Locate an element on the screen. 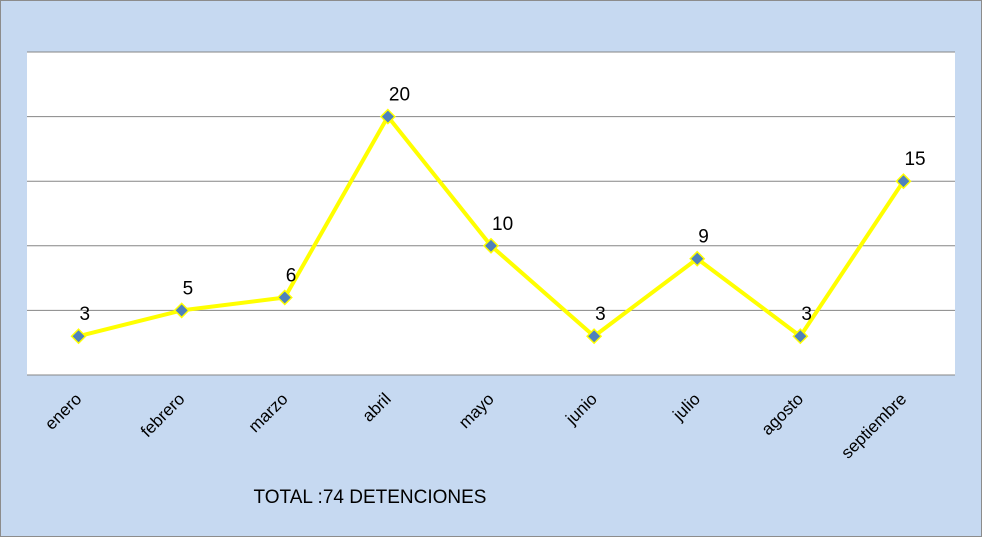  data-label: 5 is located at coordinates (188, 288).